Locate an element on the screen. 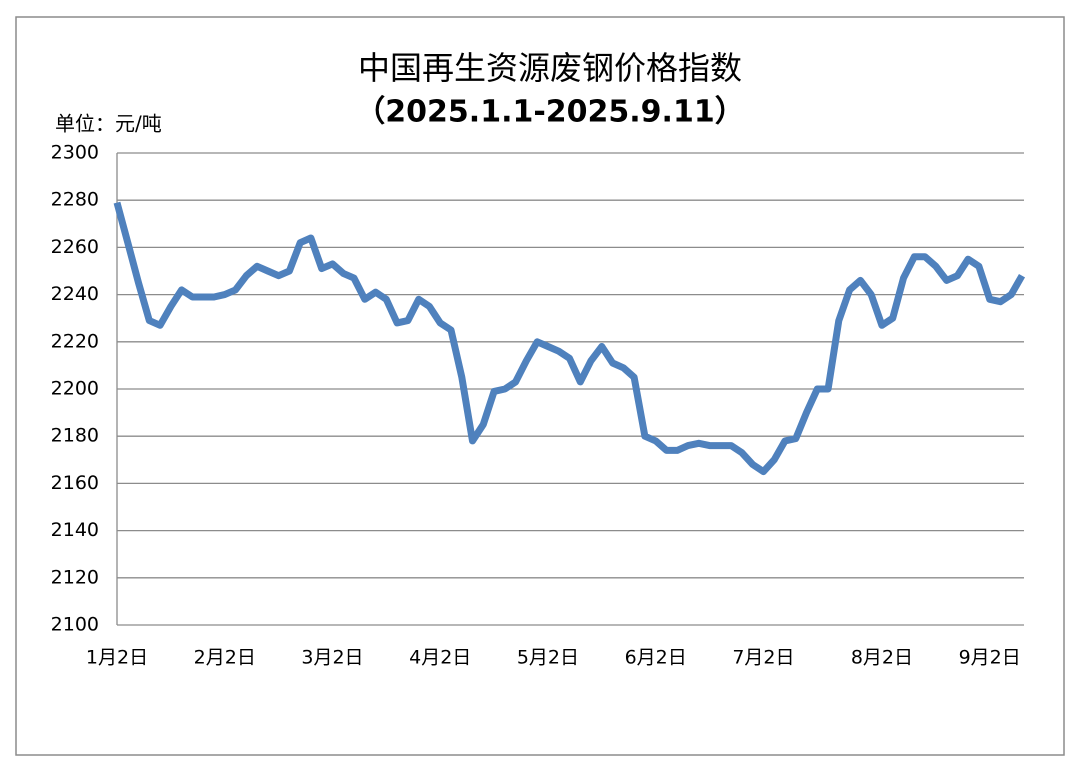 The width and height of the screenshot is (1080, 779). chart-subtitle: （2025.1.1-2025.9.11） is located at coordinates (549, 112).